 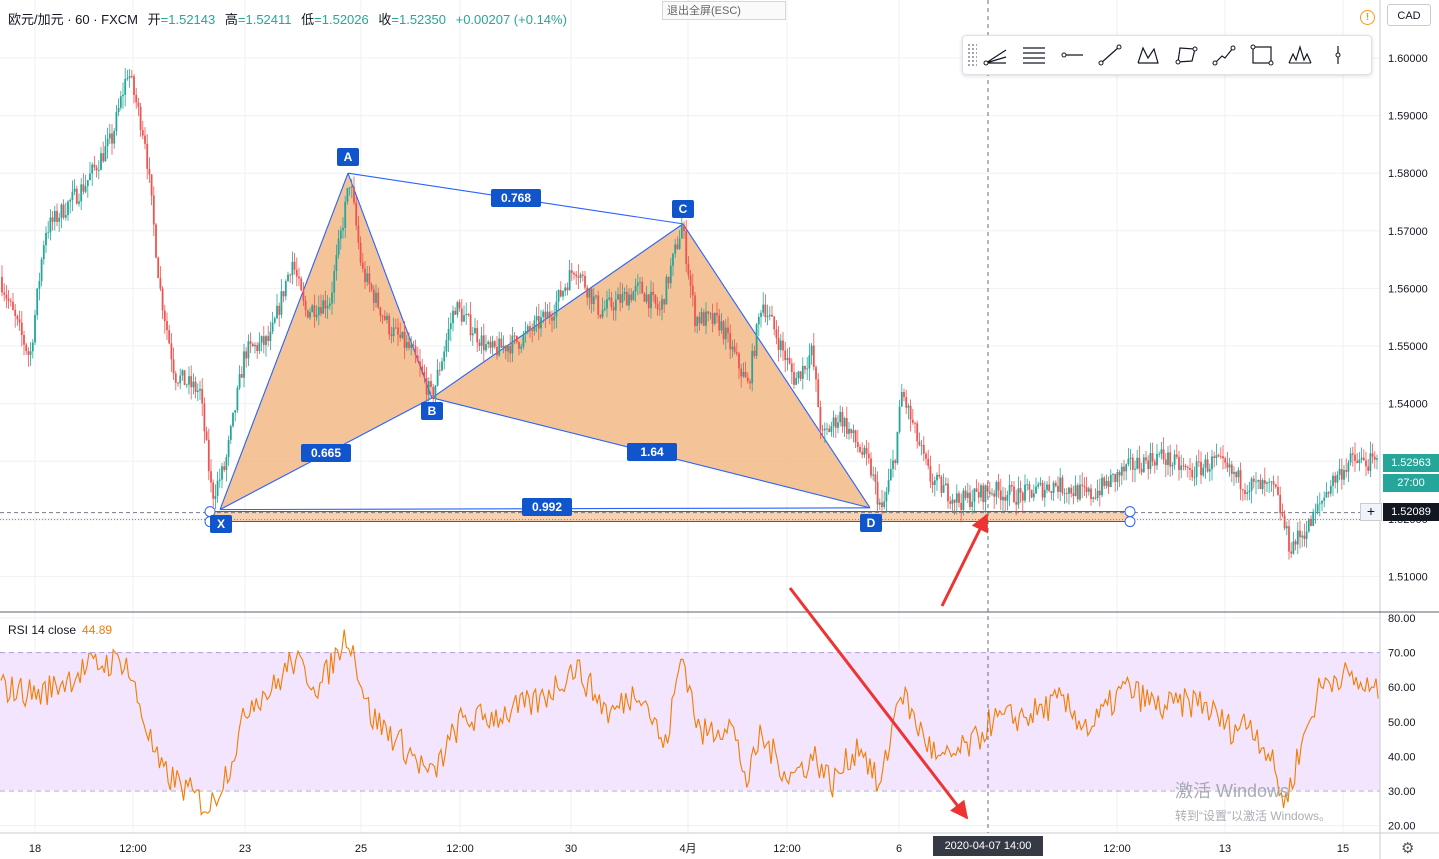 I want to click on horizontal-ray-icon, so click(x=1072, y=55).